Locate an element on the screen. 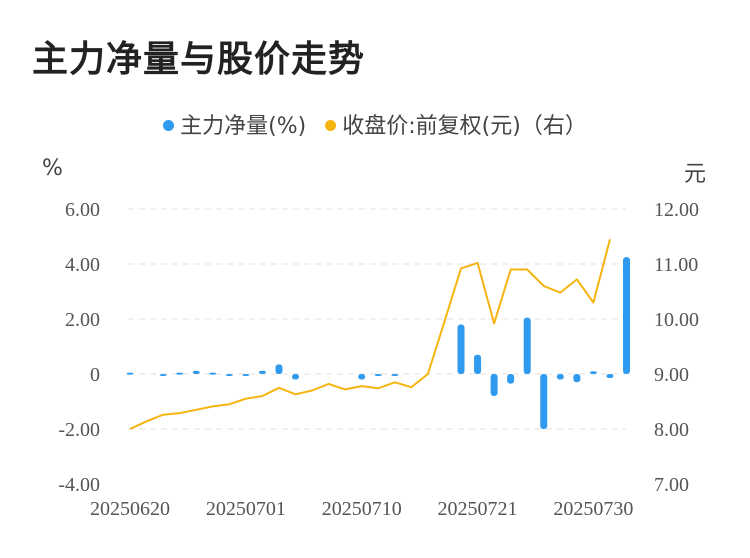  x-tick-label: 20250620 is located at coordinates (130, 509).